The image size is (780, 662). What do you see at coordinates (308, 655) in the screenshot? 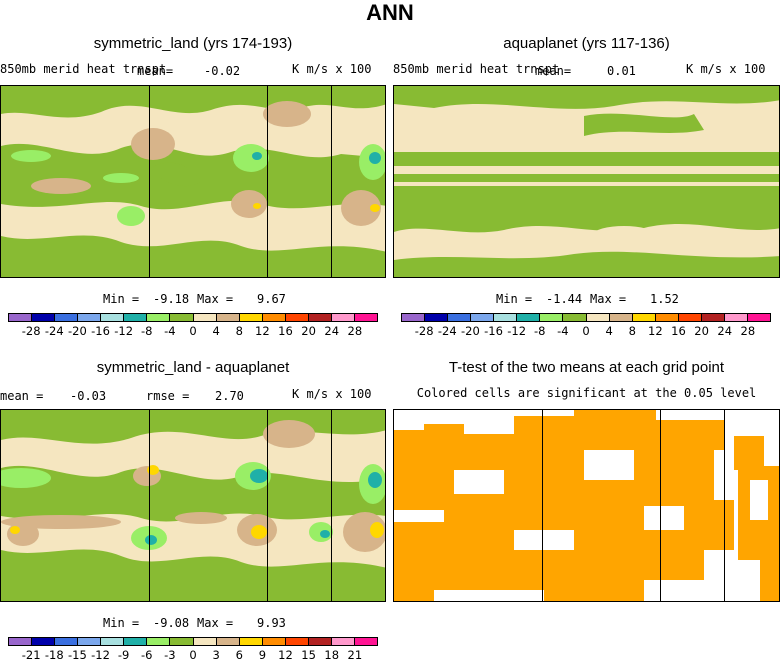
I see `colorbar-tick-label: 15` at bounding box center [308, 655].